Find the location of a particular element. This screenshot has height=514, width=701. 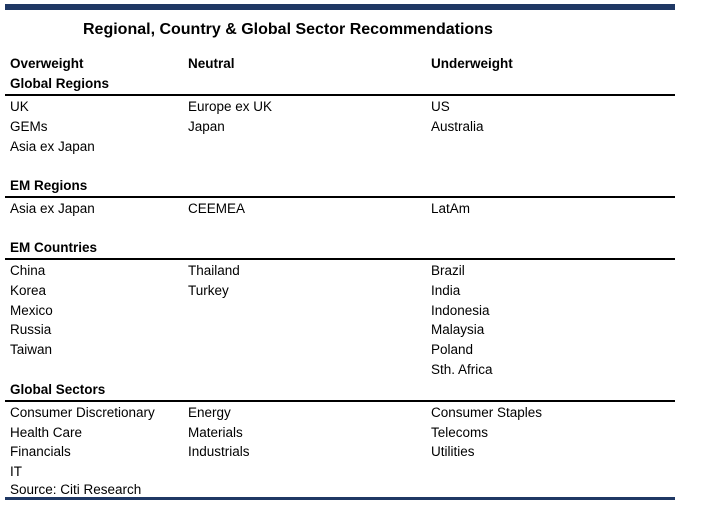

cell: Korea is located at coordinates (28, 290).